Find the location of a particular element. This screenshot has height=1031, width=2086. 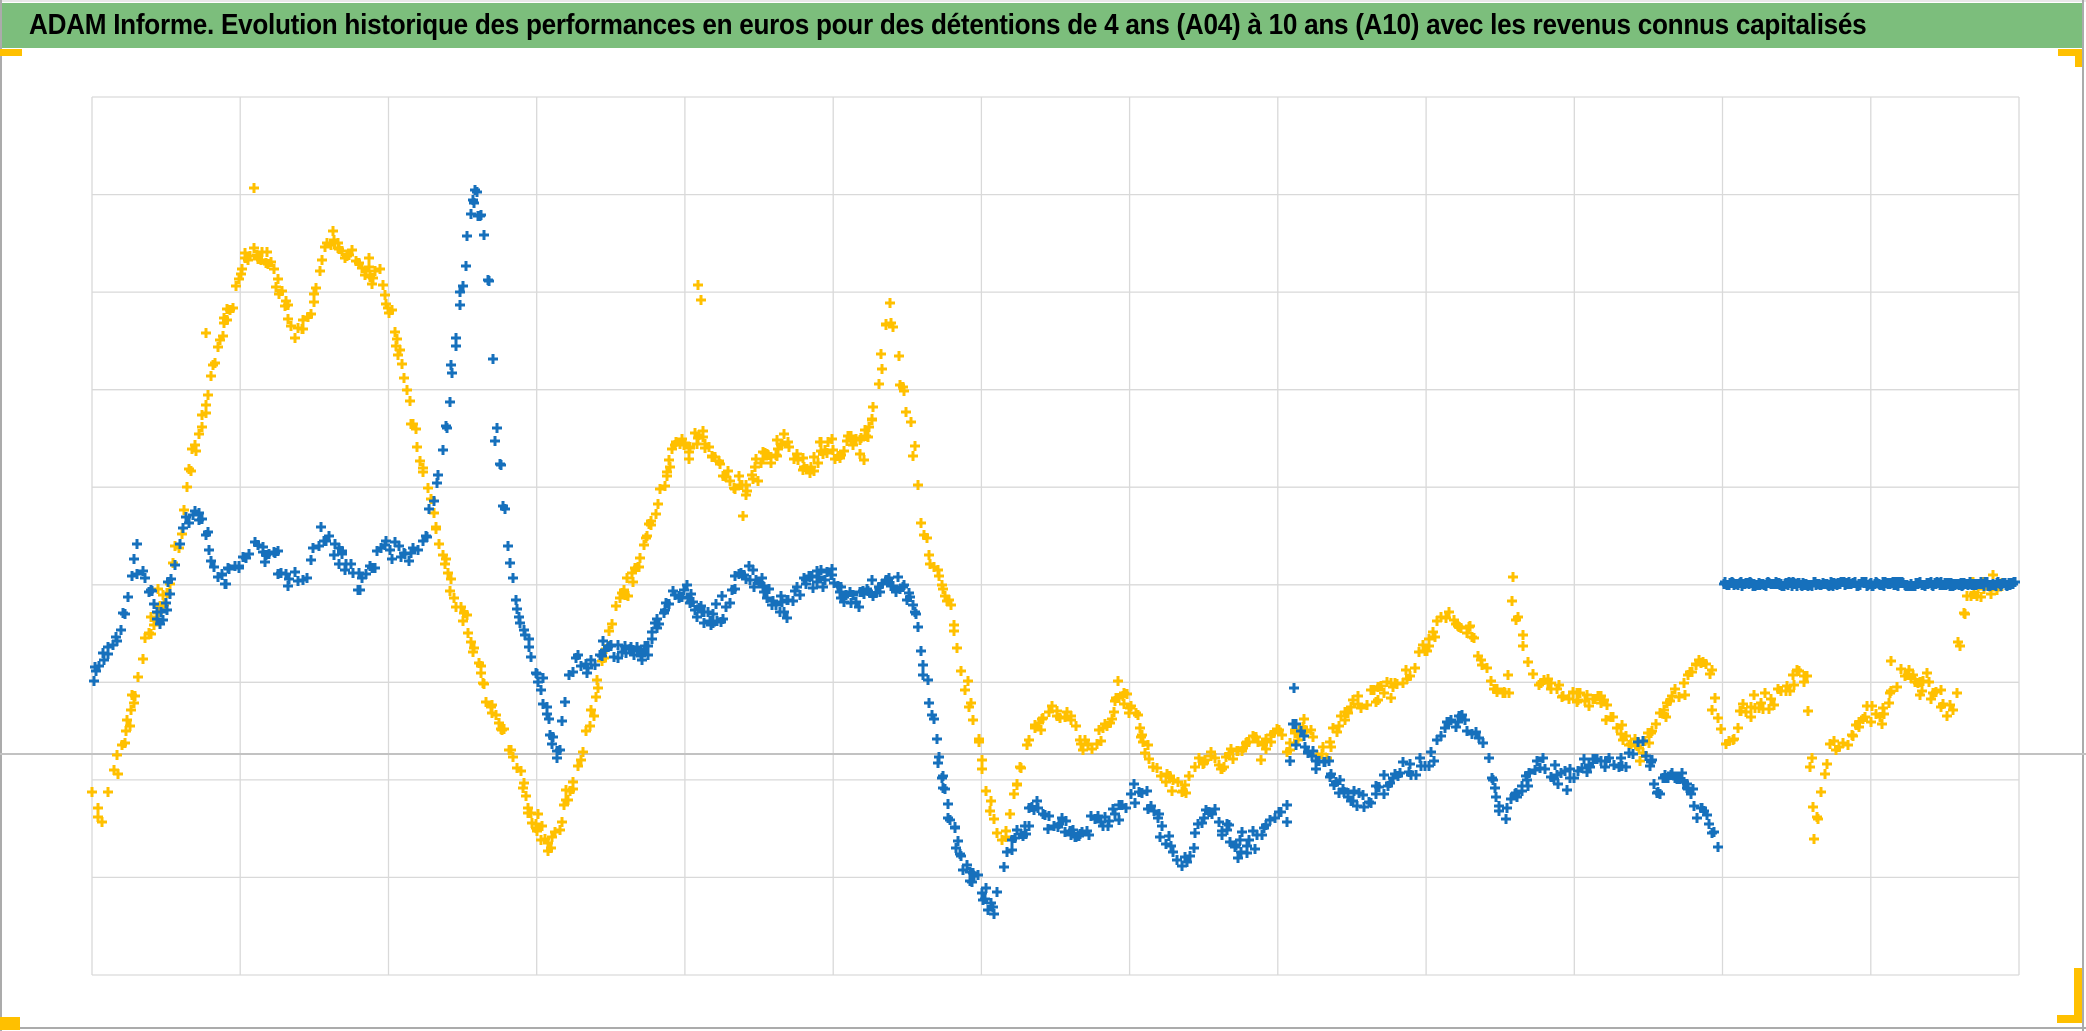

print-area-corner-mark-bottom-left is located at coordinates (10, 1023).